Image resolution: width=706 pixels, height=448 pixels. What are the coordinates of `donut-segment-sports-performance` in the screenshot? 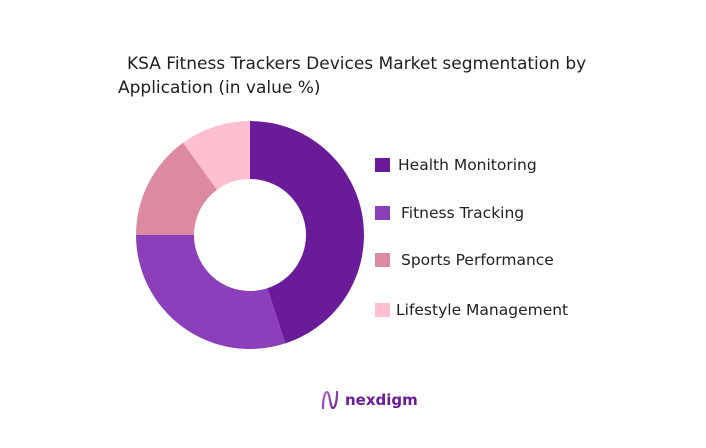 It's located at (177, 188).